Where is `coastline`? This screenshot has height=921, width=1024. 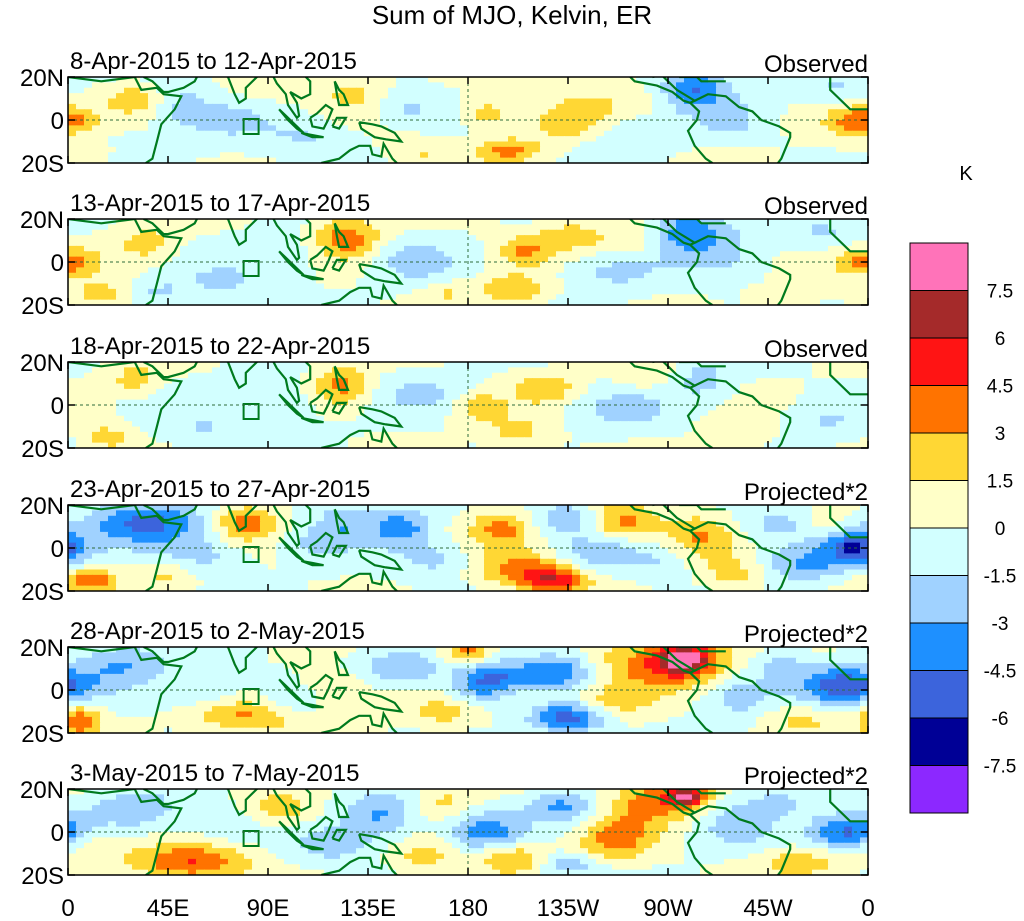 coastline is located at coordinates (321, 258).